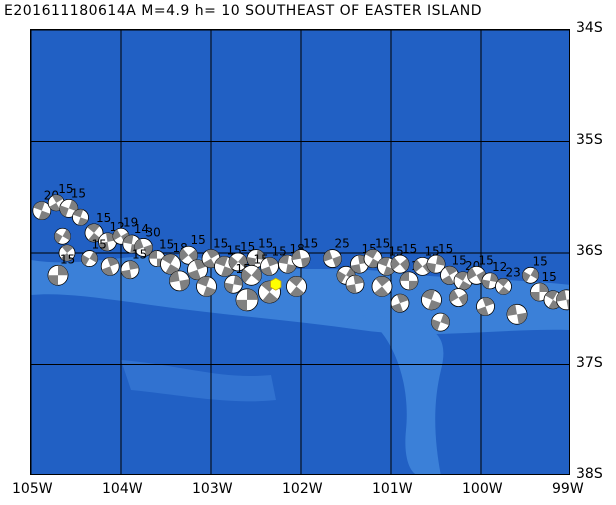  I want to click on lon-label: 100W, so click(482, 489).